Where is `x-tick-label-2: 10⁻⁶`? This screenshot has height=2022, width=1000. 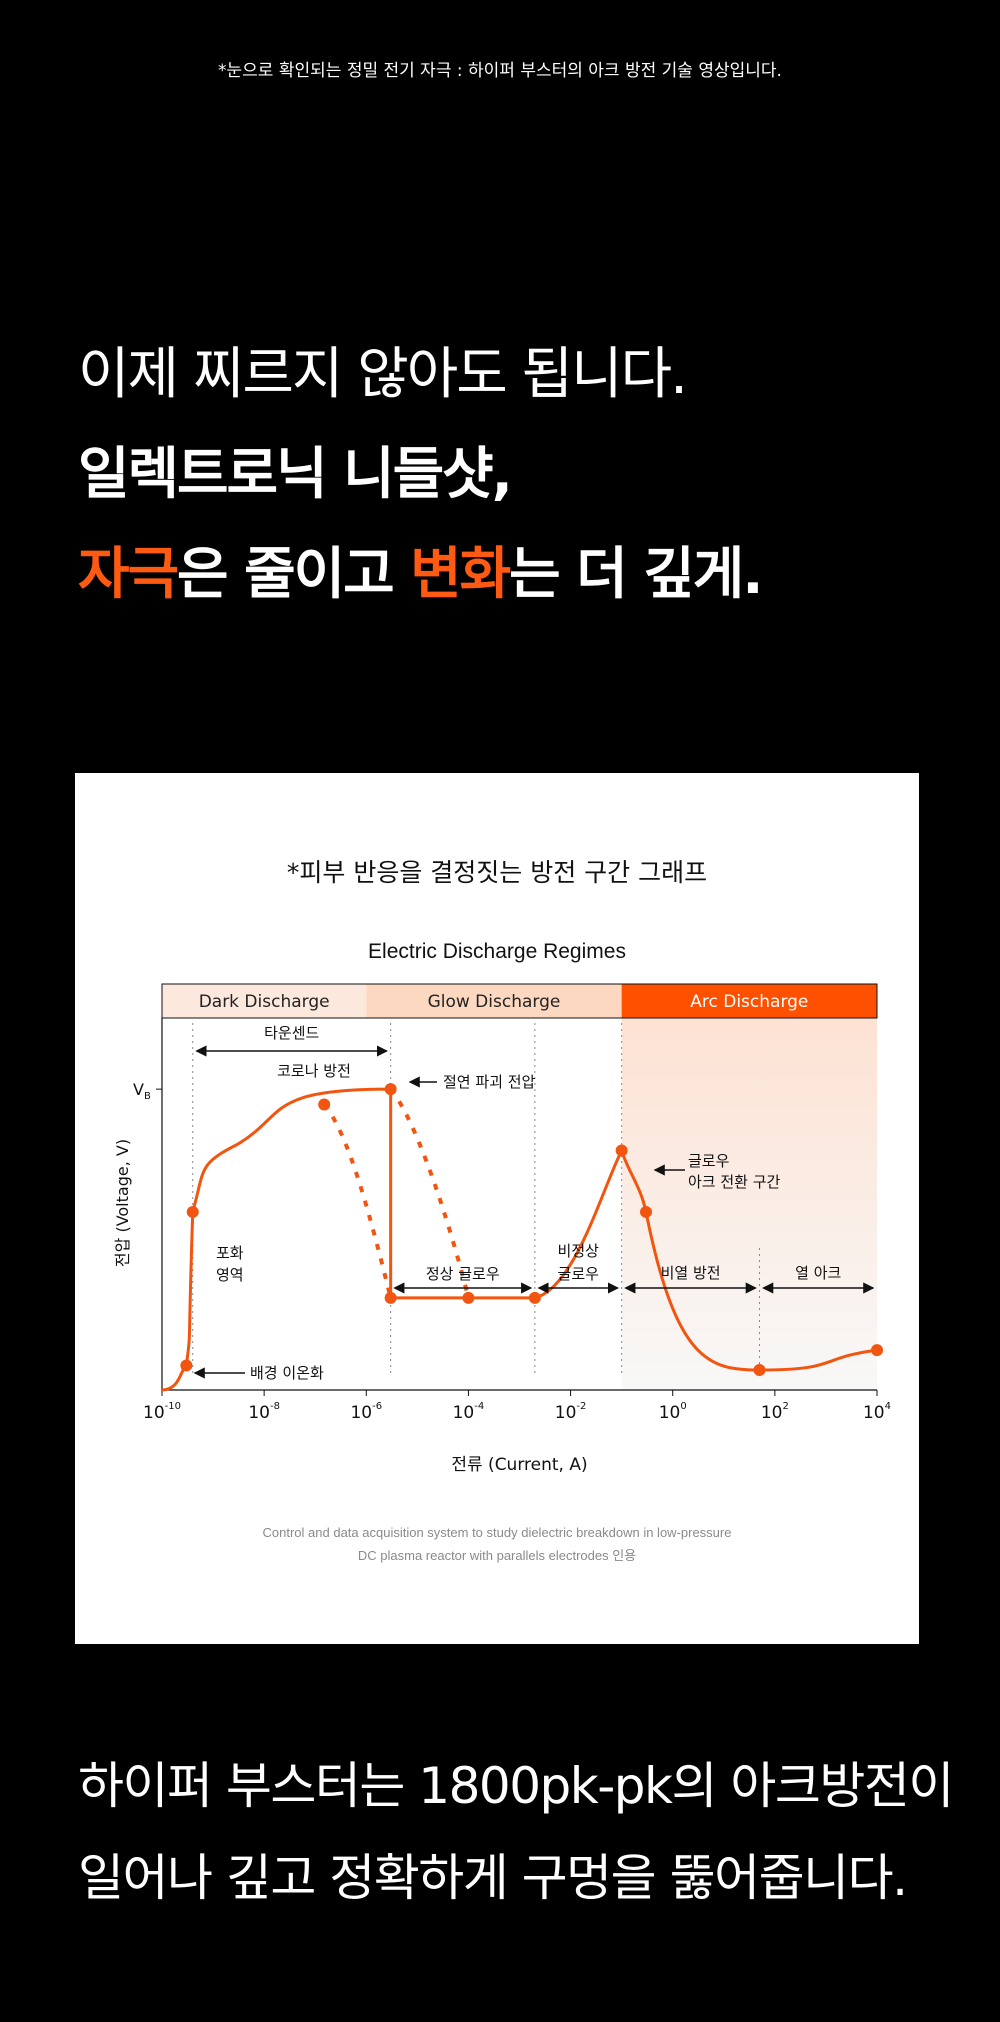 x-tick-label-2: 10⁻⁶ is located at coordinates (366, 1412).